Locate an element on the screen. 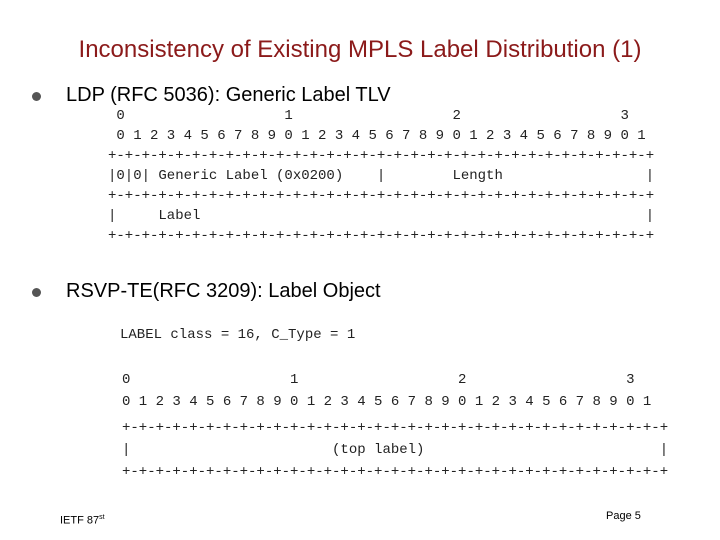 This screenshot has height=540, width=720. page-number: Page 5 is located at coordinates (623, 516).